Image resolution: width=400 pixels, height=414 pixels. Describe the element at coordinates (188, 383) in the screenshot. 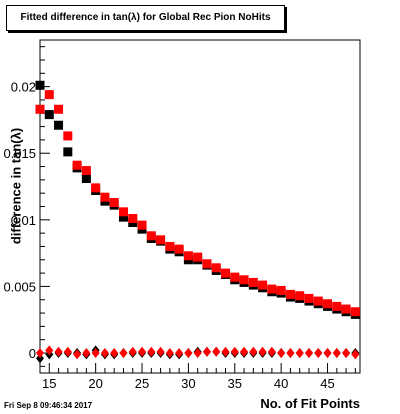

I see `x-tick-label: 30` at that location.